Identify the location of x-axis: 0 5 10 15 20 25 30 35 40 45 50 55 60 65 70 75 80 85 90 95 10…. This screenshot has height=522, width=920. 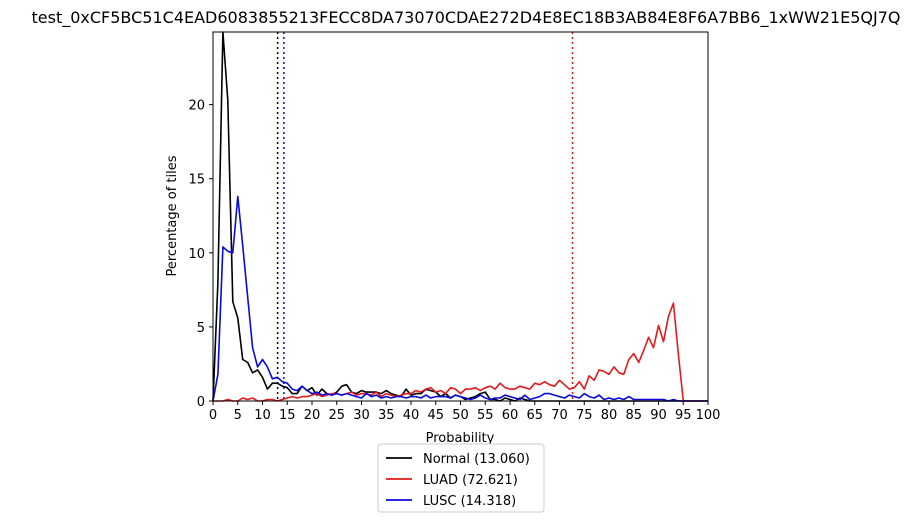
(465, 412).